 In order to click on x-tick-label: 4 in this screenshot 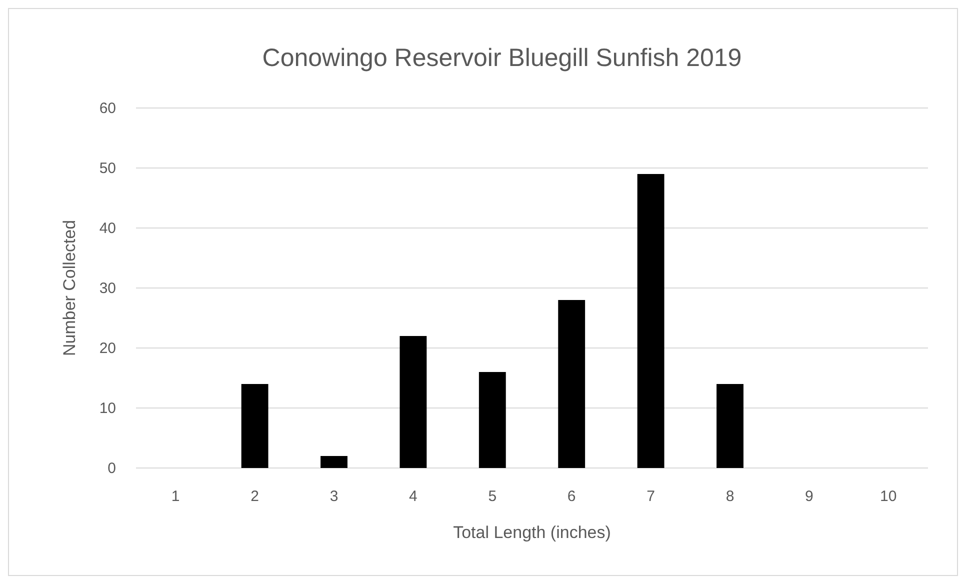, I will do `click(413, 496)`.